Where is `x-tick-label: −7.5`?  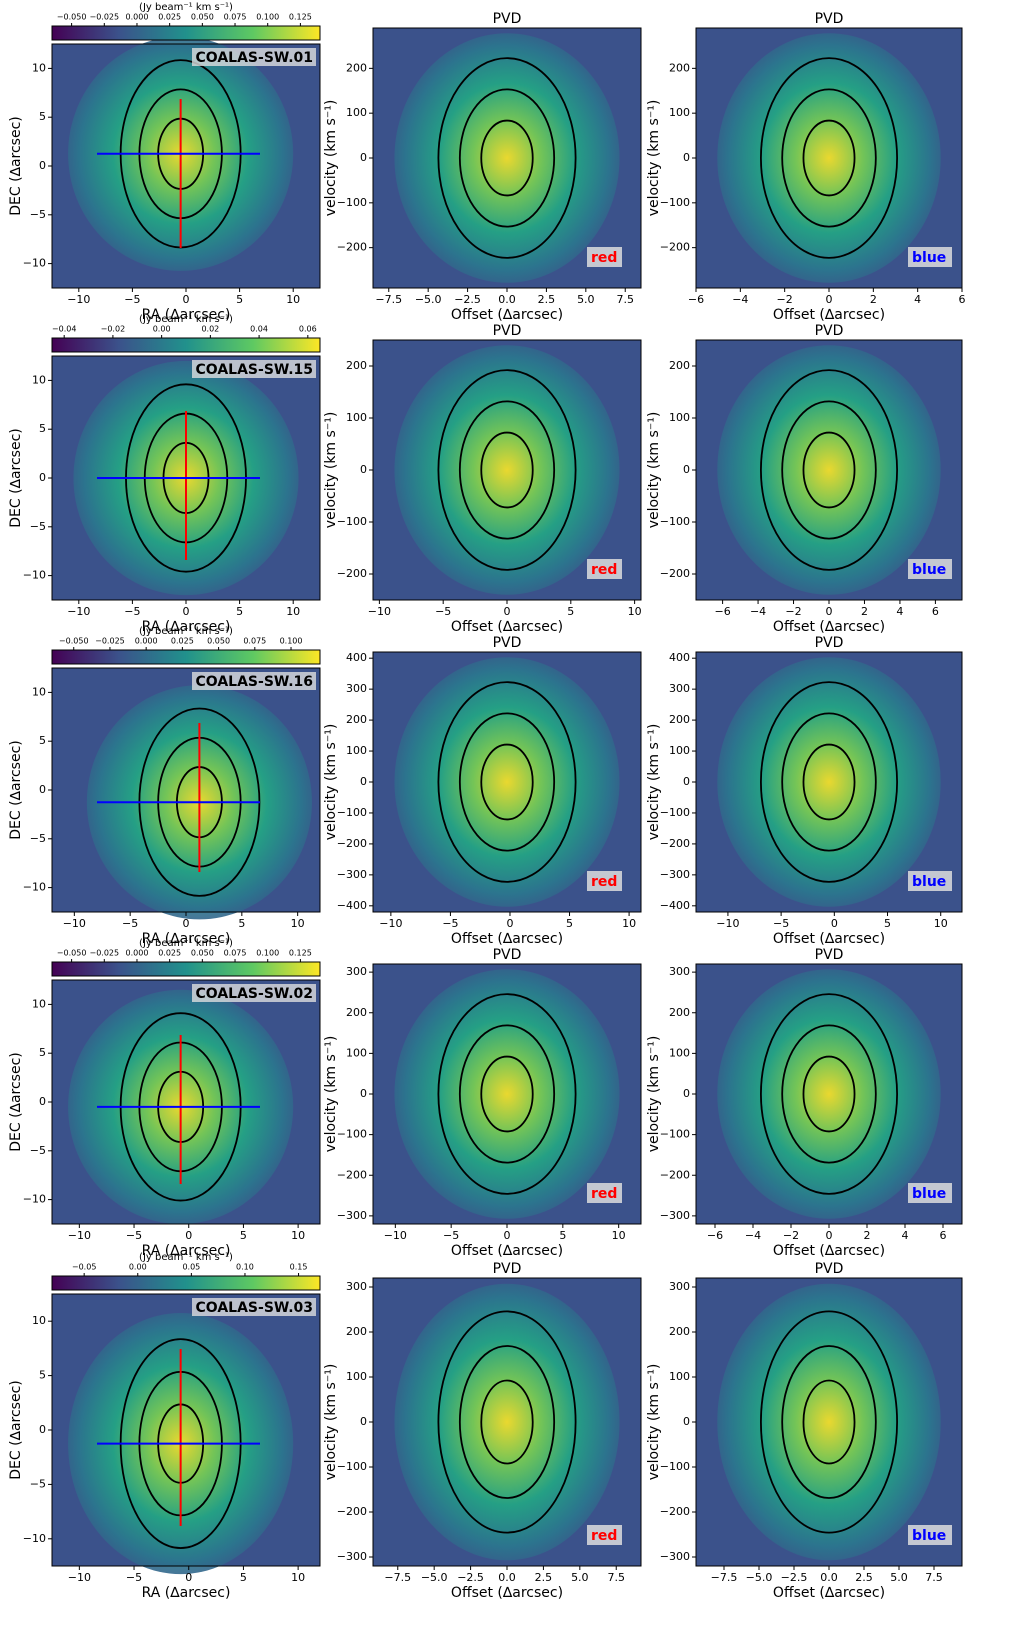
x-tick-label: −7.5 is located at coordinates (724, 1577).